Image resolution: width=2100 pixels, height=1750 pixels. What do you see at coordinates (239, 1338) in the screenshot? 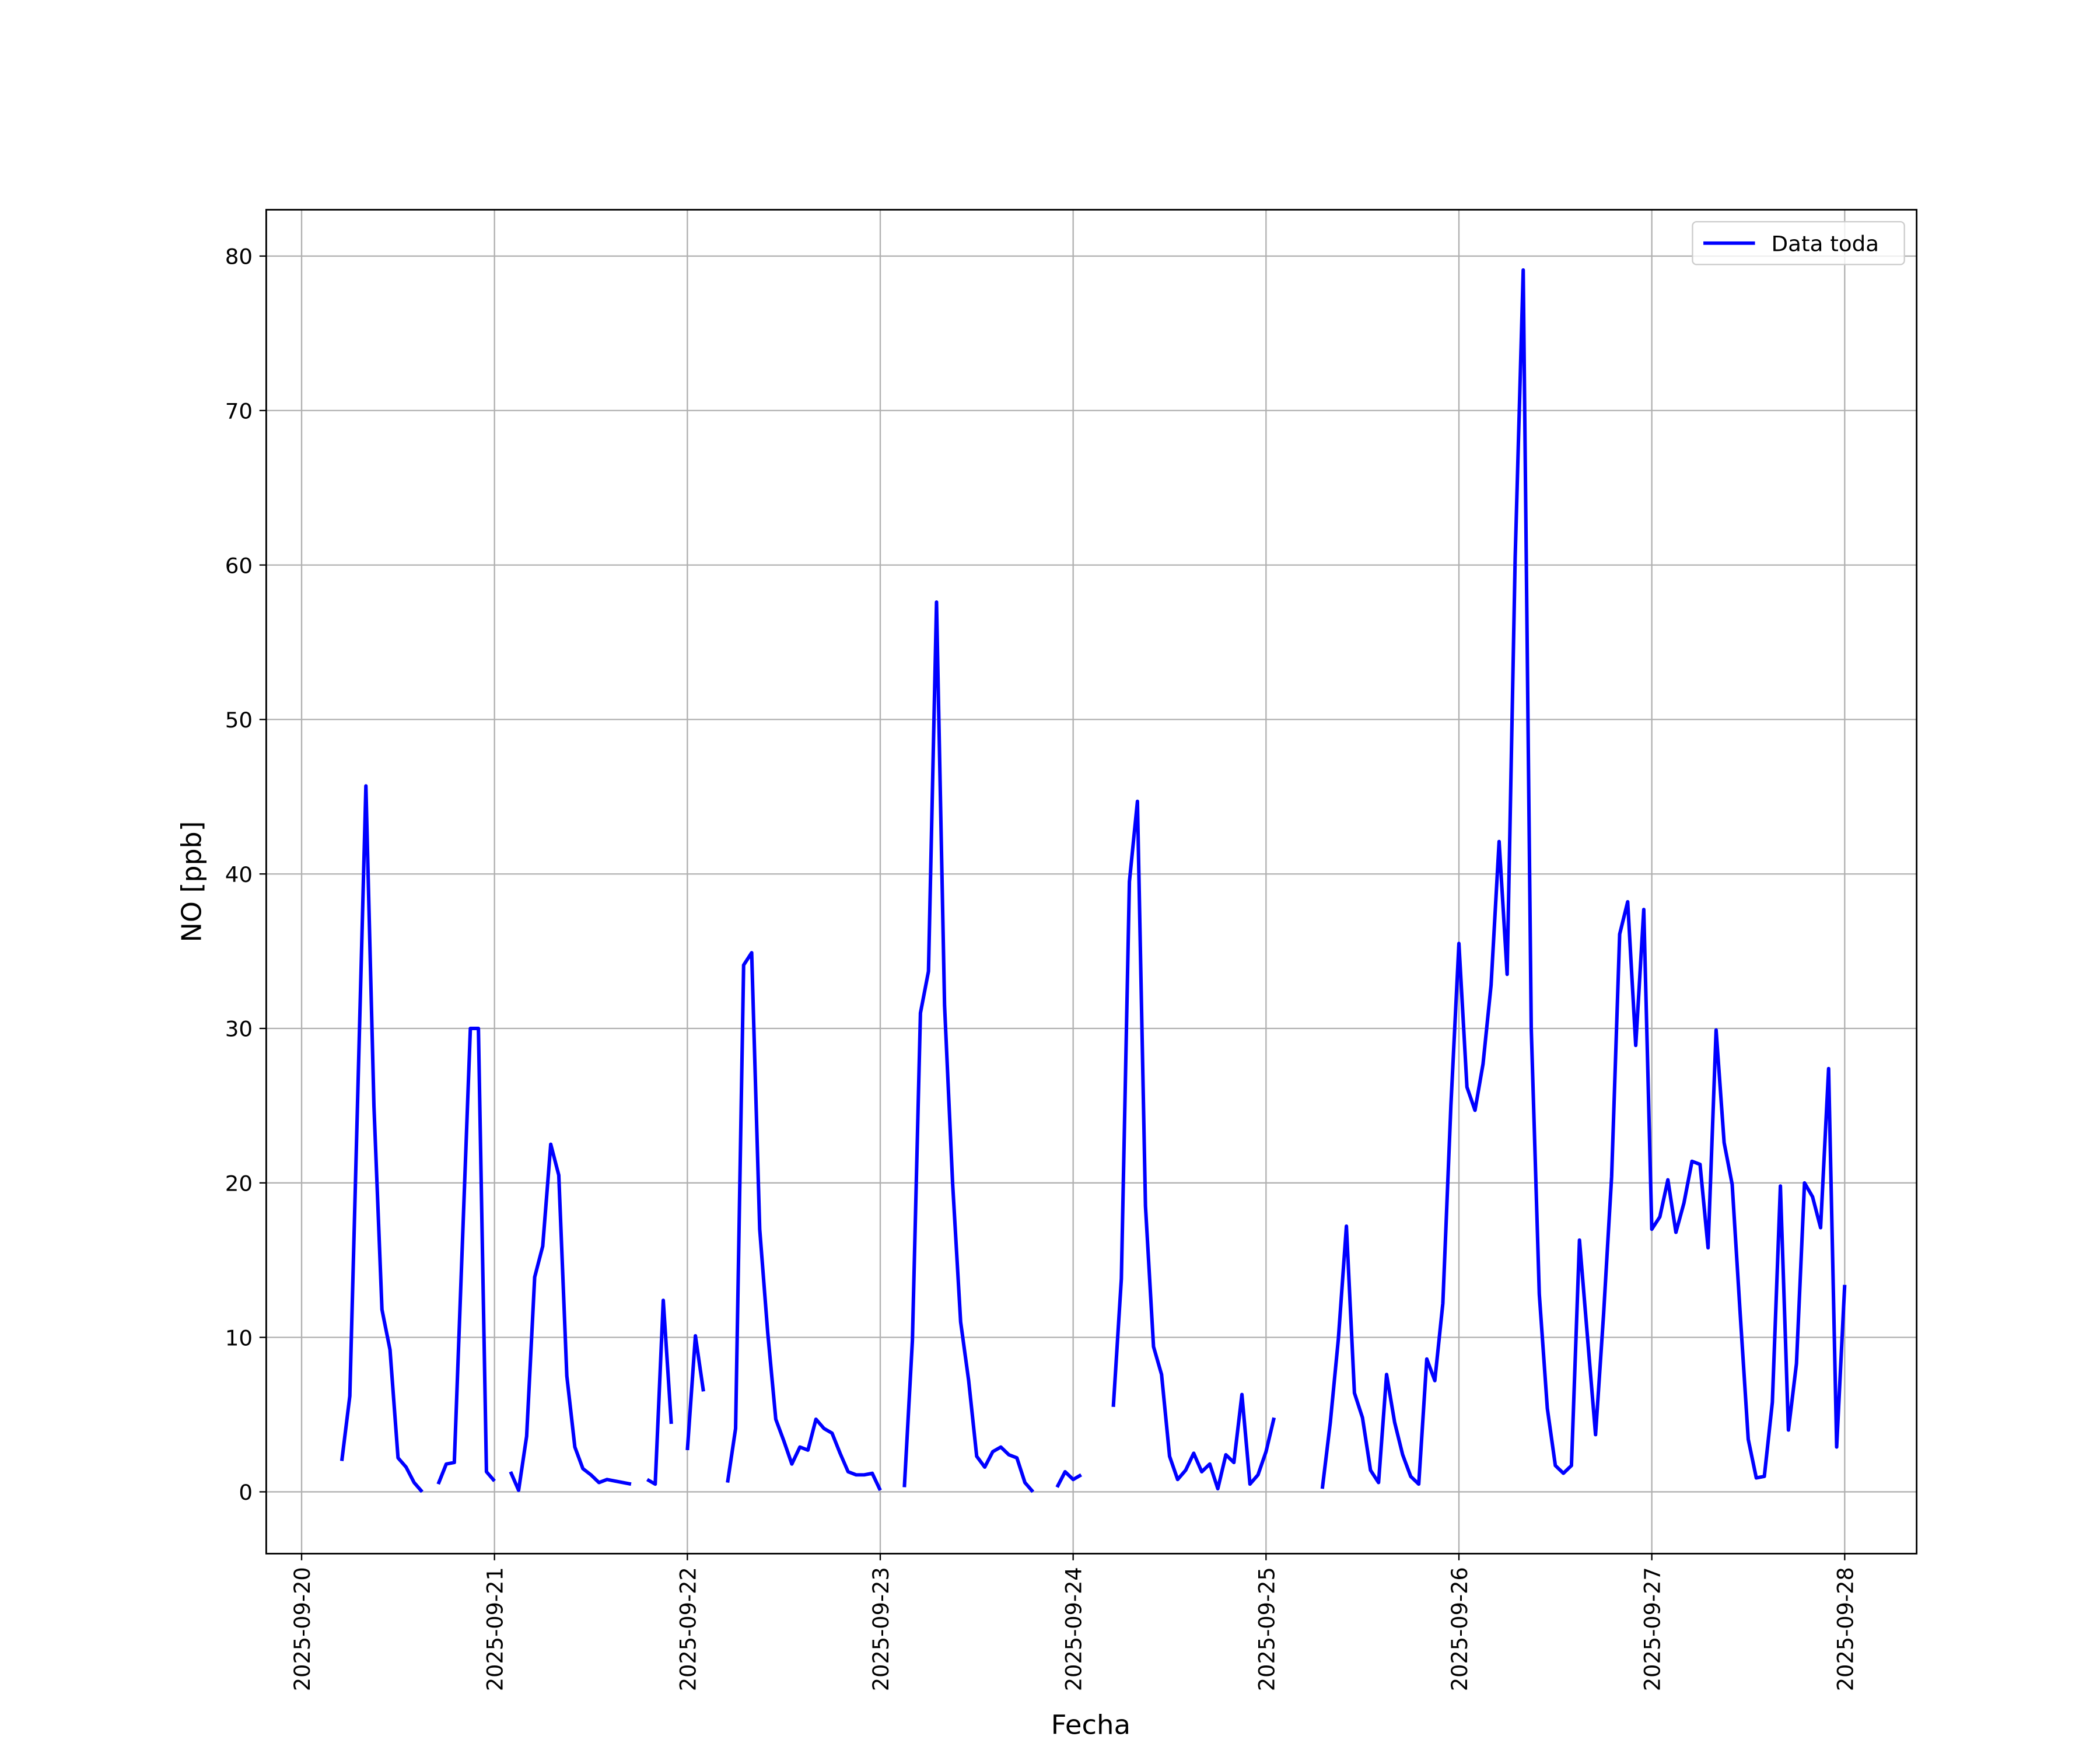
I see `y-tick-label: 10` at bounding box center [239, 1338].